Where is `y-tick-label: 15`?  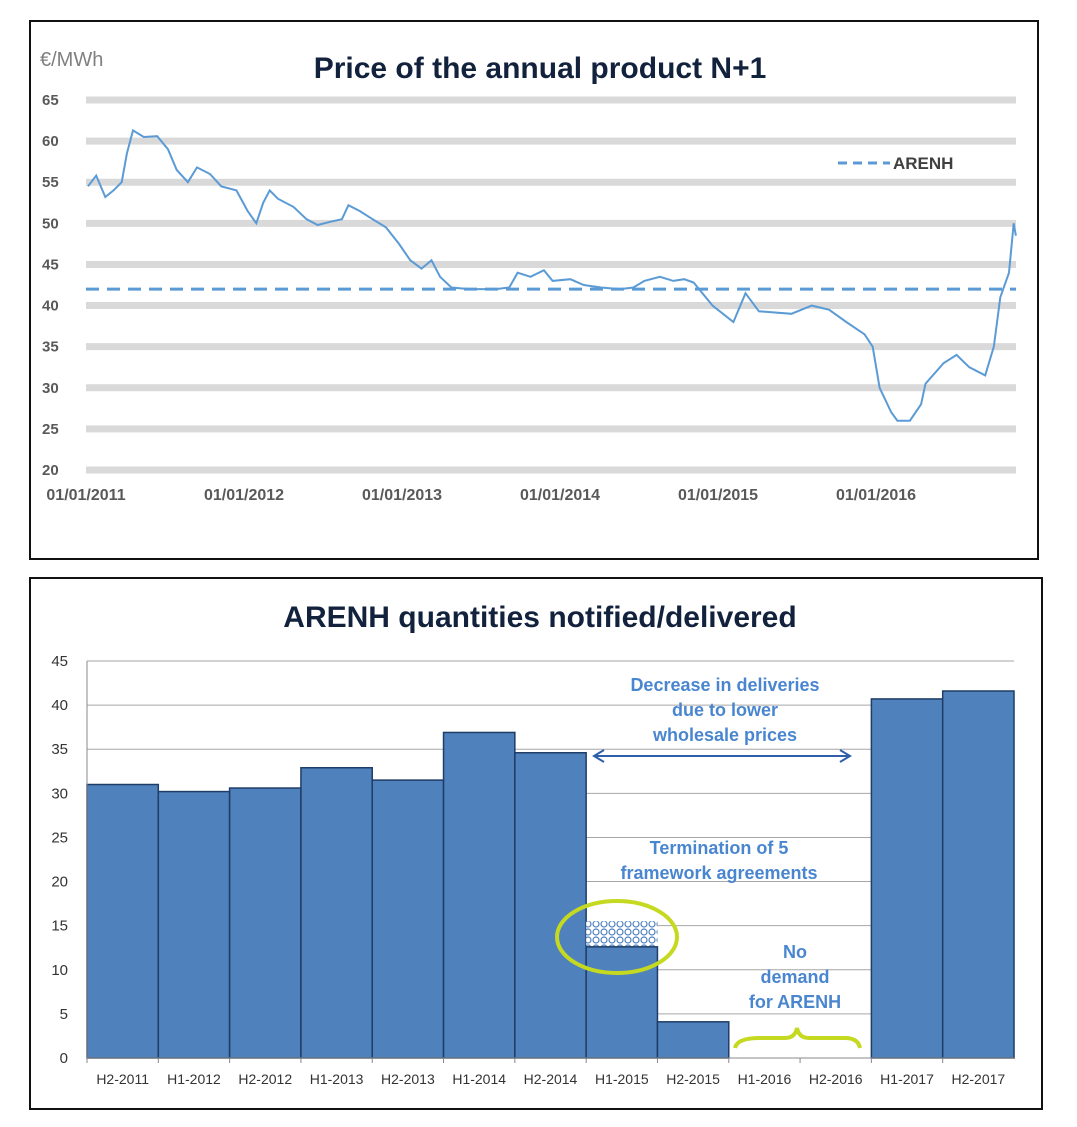 y-tick-label: 15 is located at coordinates (59, 926).